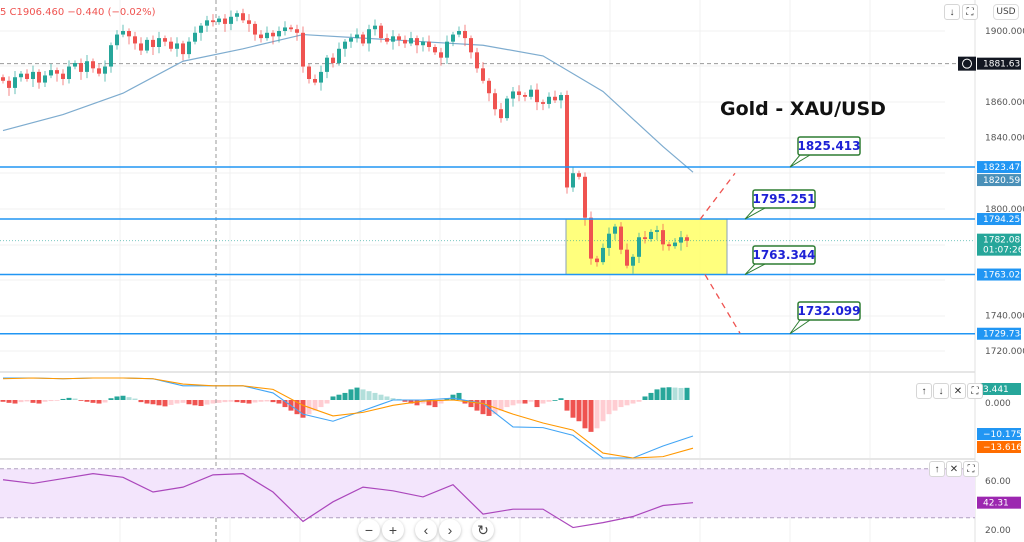 This screenshot has width=1024, height=542. I want to click on scroll-right-button: ›, so click(450, 530).